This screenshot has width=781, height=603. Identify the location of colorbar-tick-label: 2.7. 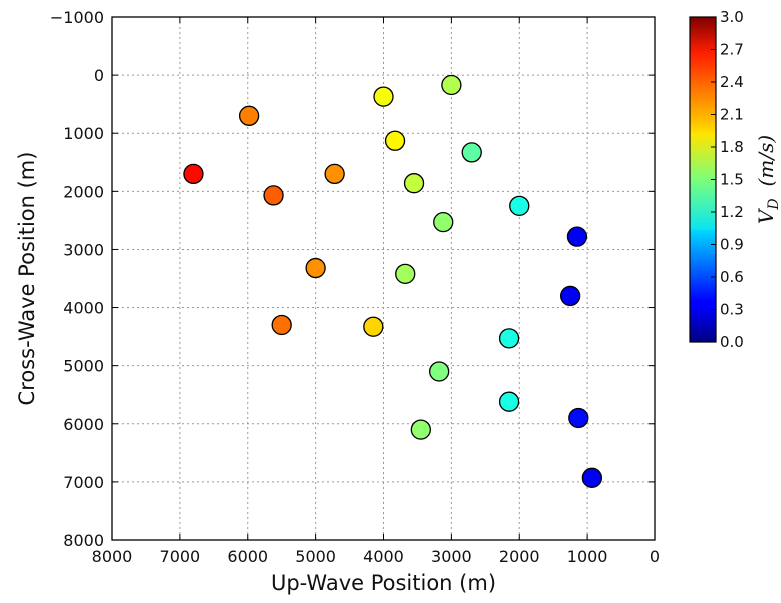
(732, 50).